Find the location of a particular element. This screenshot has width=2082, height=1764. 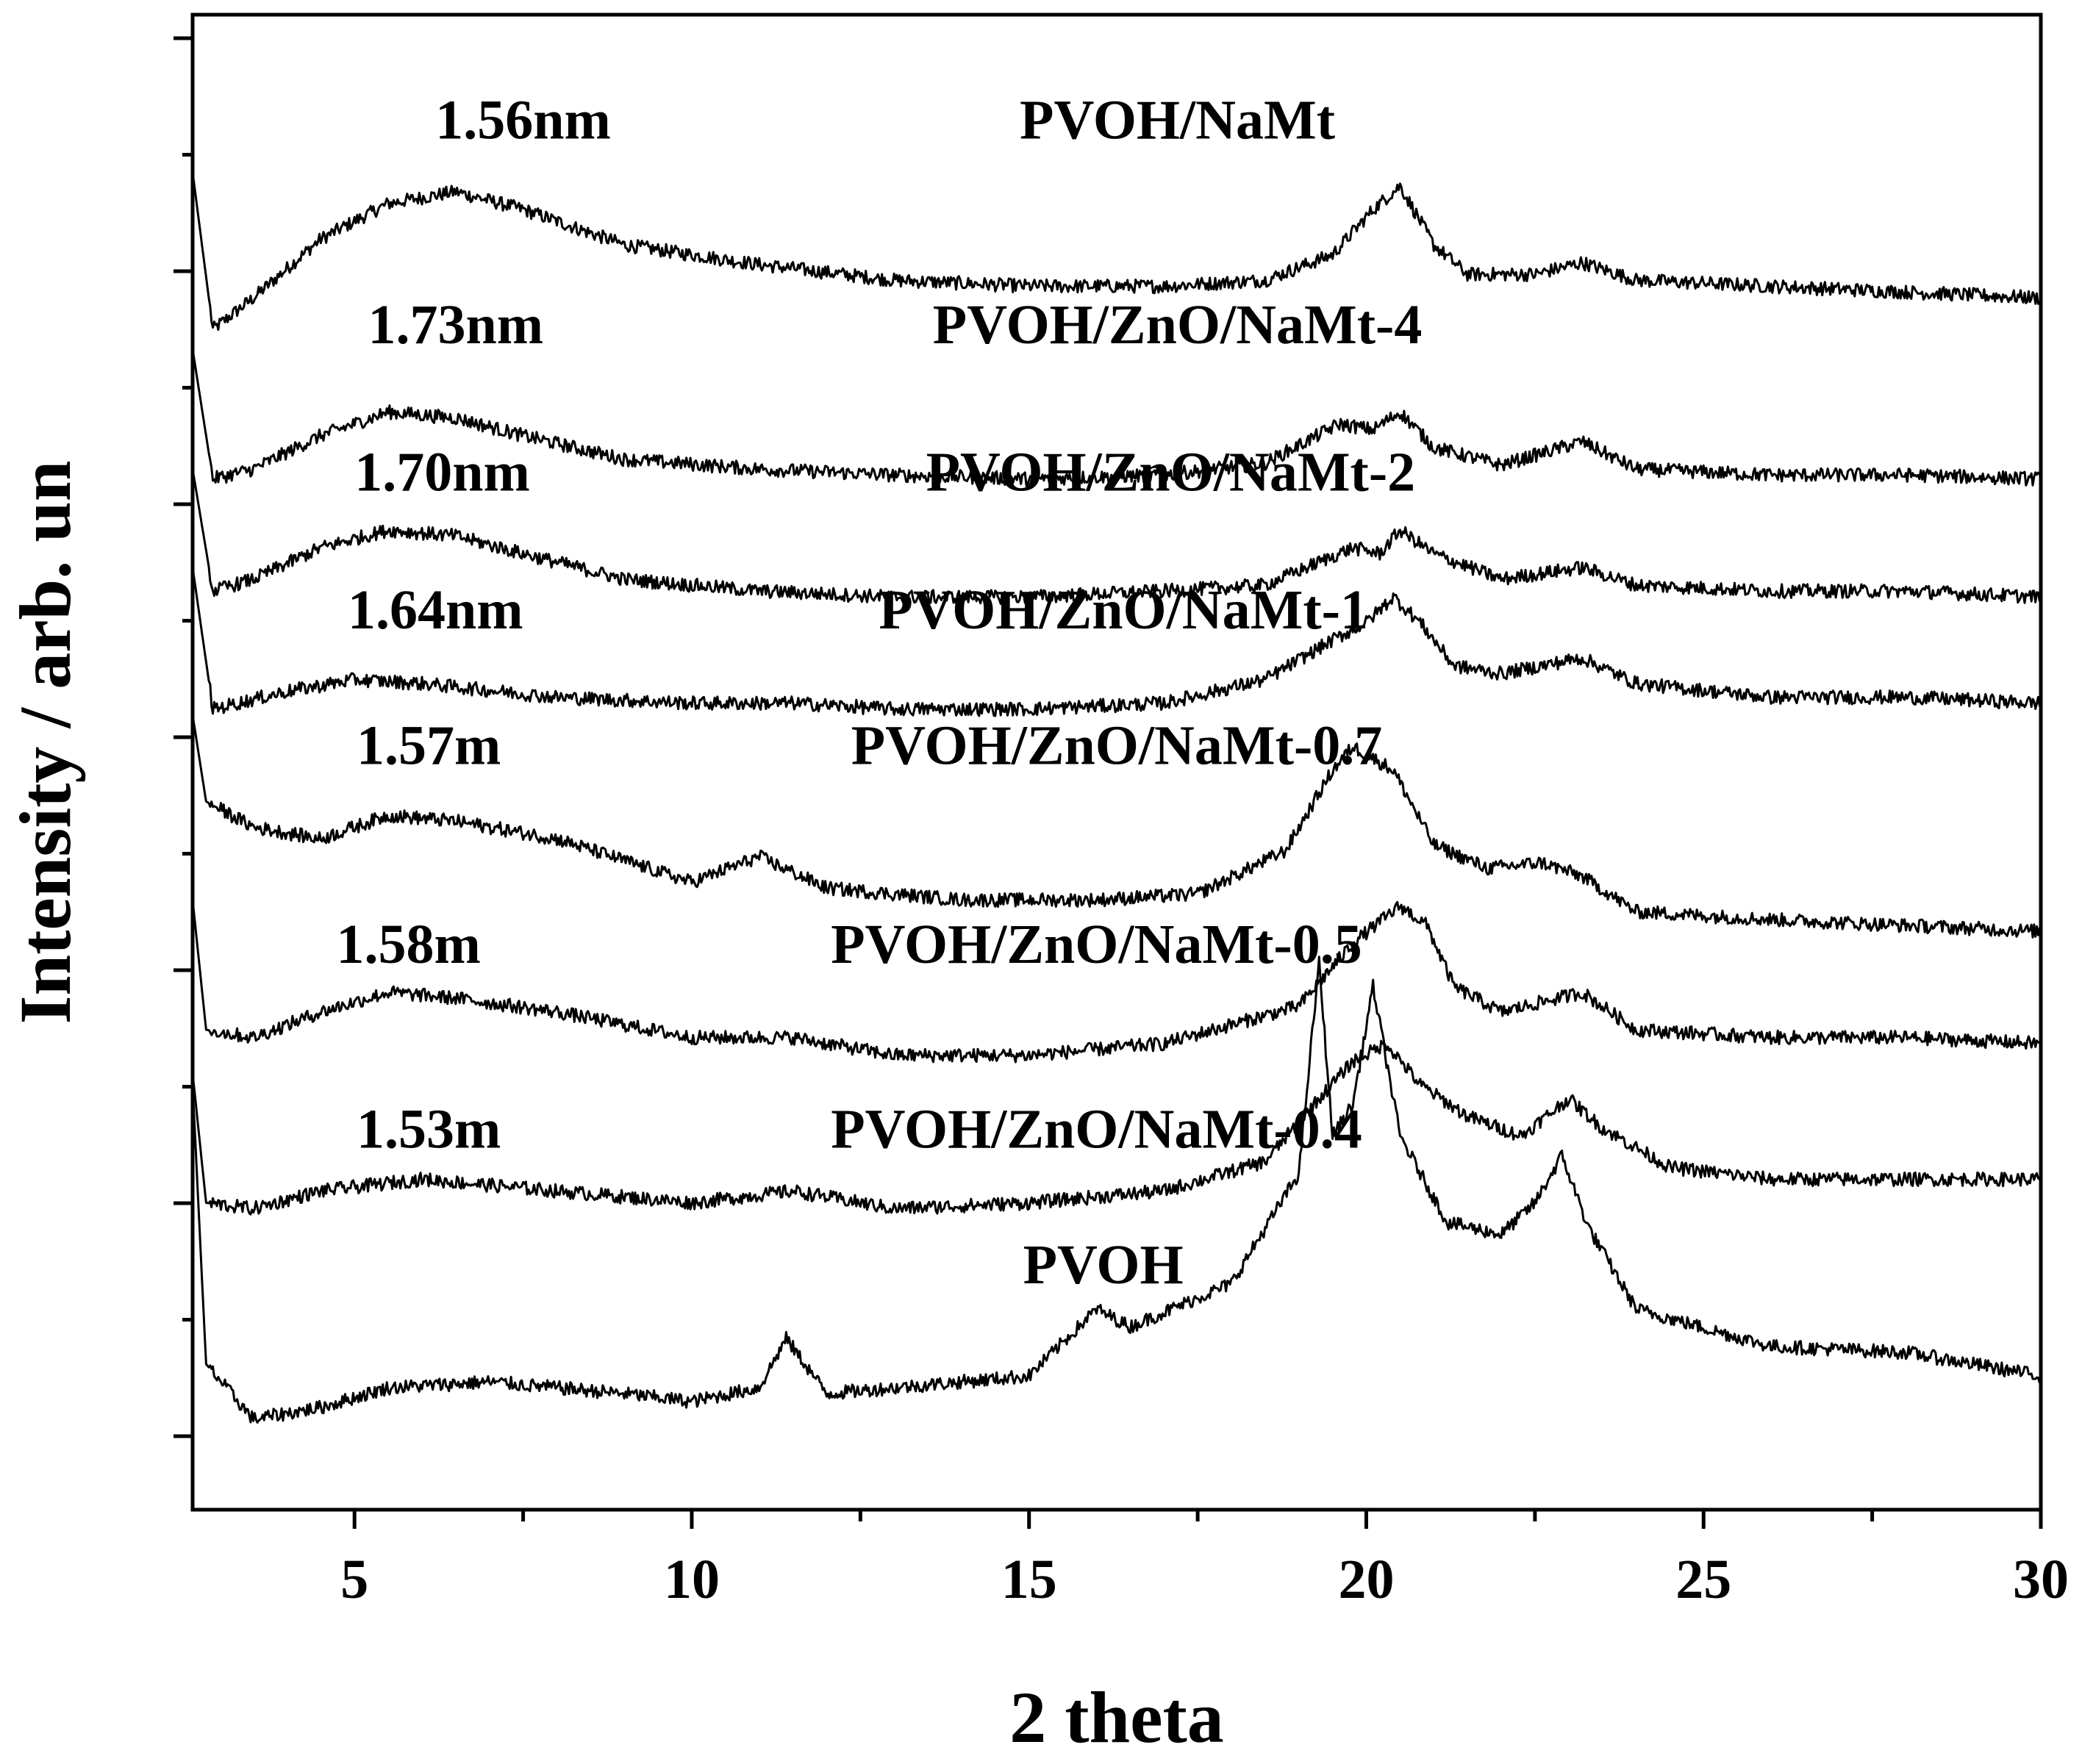

d-spacing-label: 1.70nm is located at coordinates (442, 472).